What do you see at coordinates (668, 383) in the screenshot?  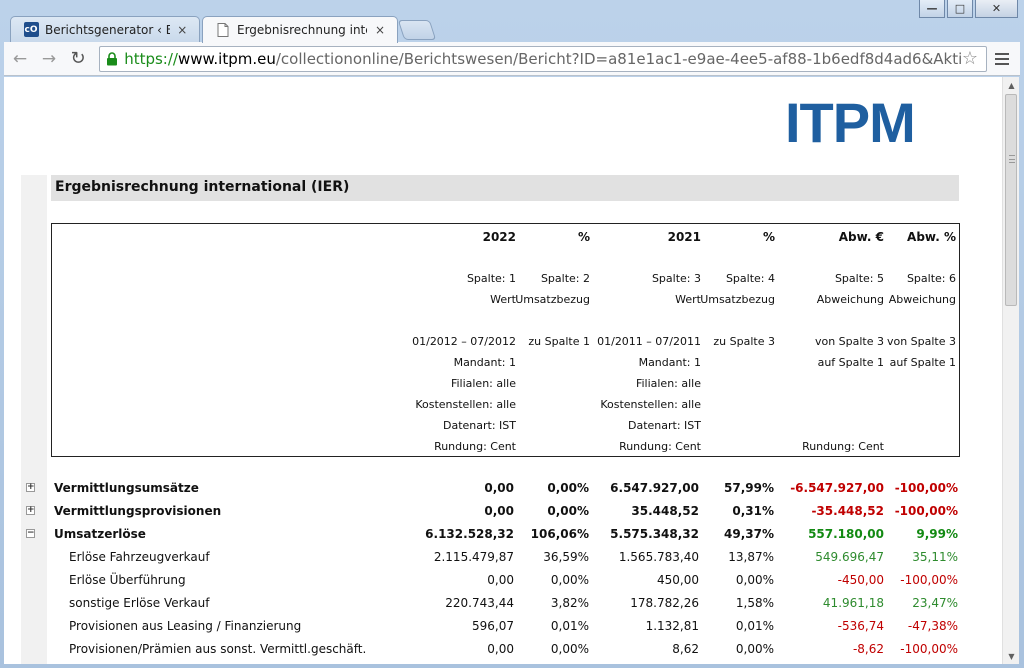 I see `col3-filialen: Filialen: alle` at bounding box center [668, 383].